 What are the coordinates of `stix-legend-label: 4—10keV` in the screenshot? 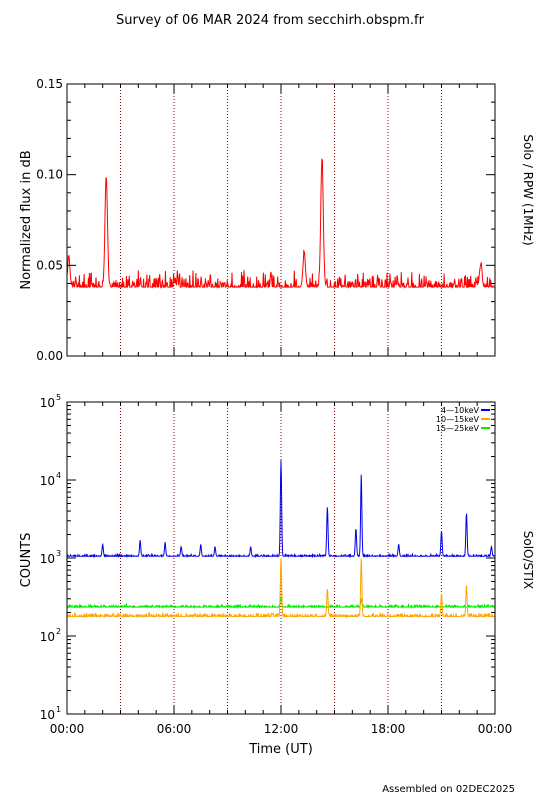 It's located at (460, 410).